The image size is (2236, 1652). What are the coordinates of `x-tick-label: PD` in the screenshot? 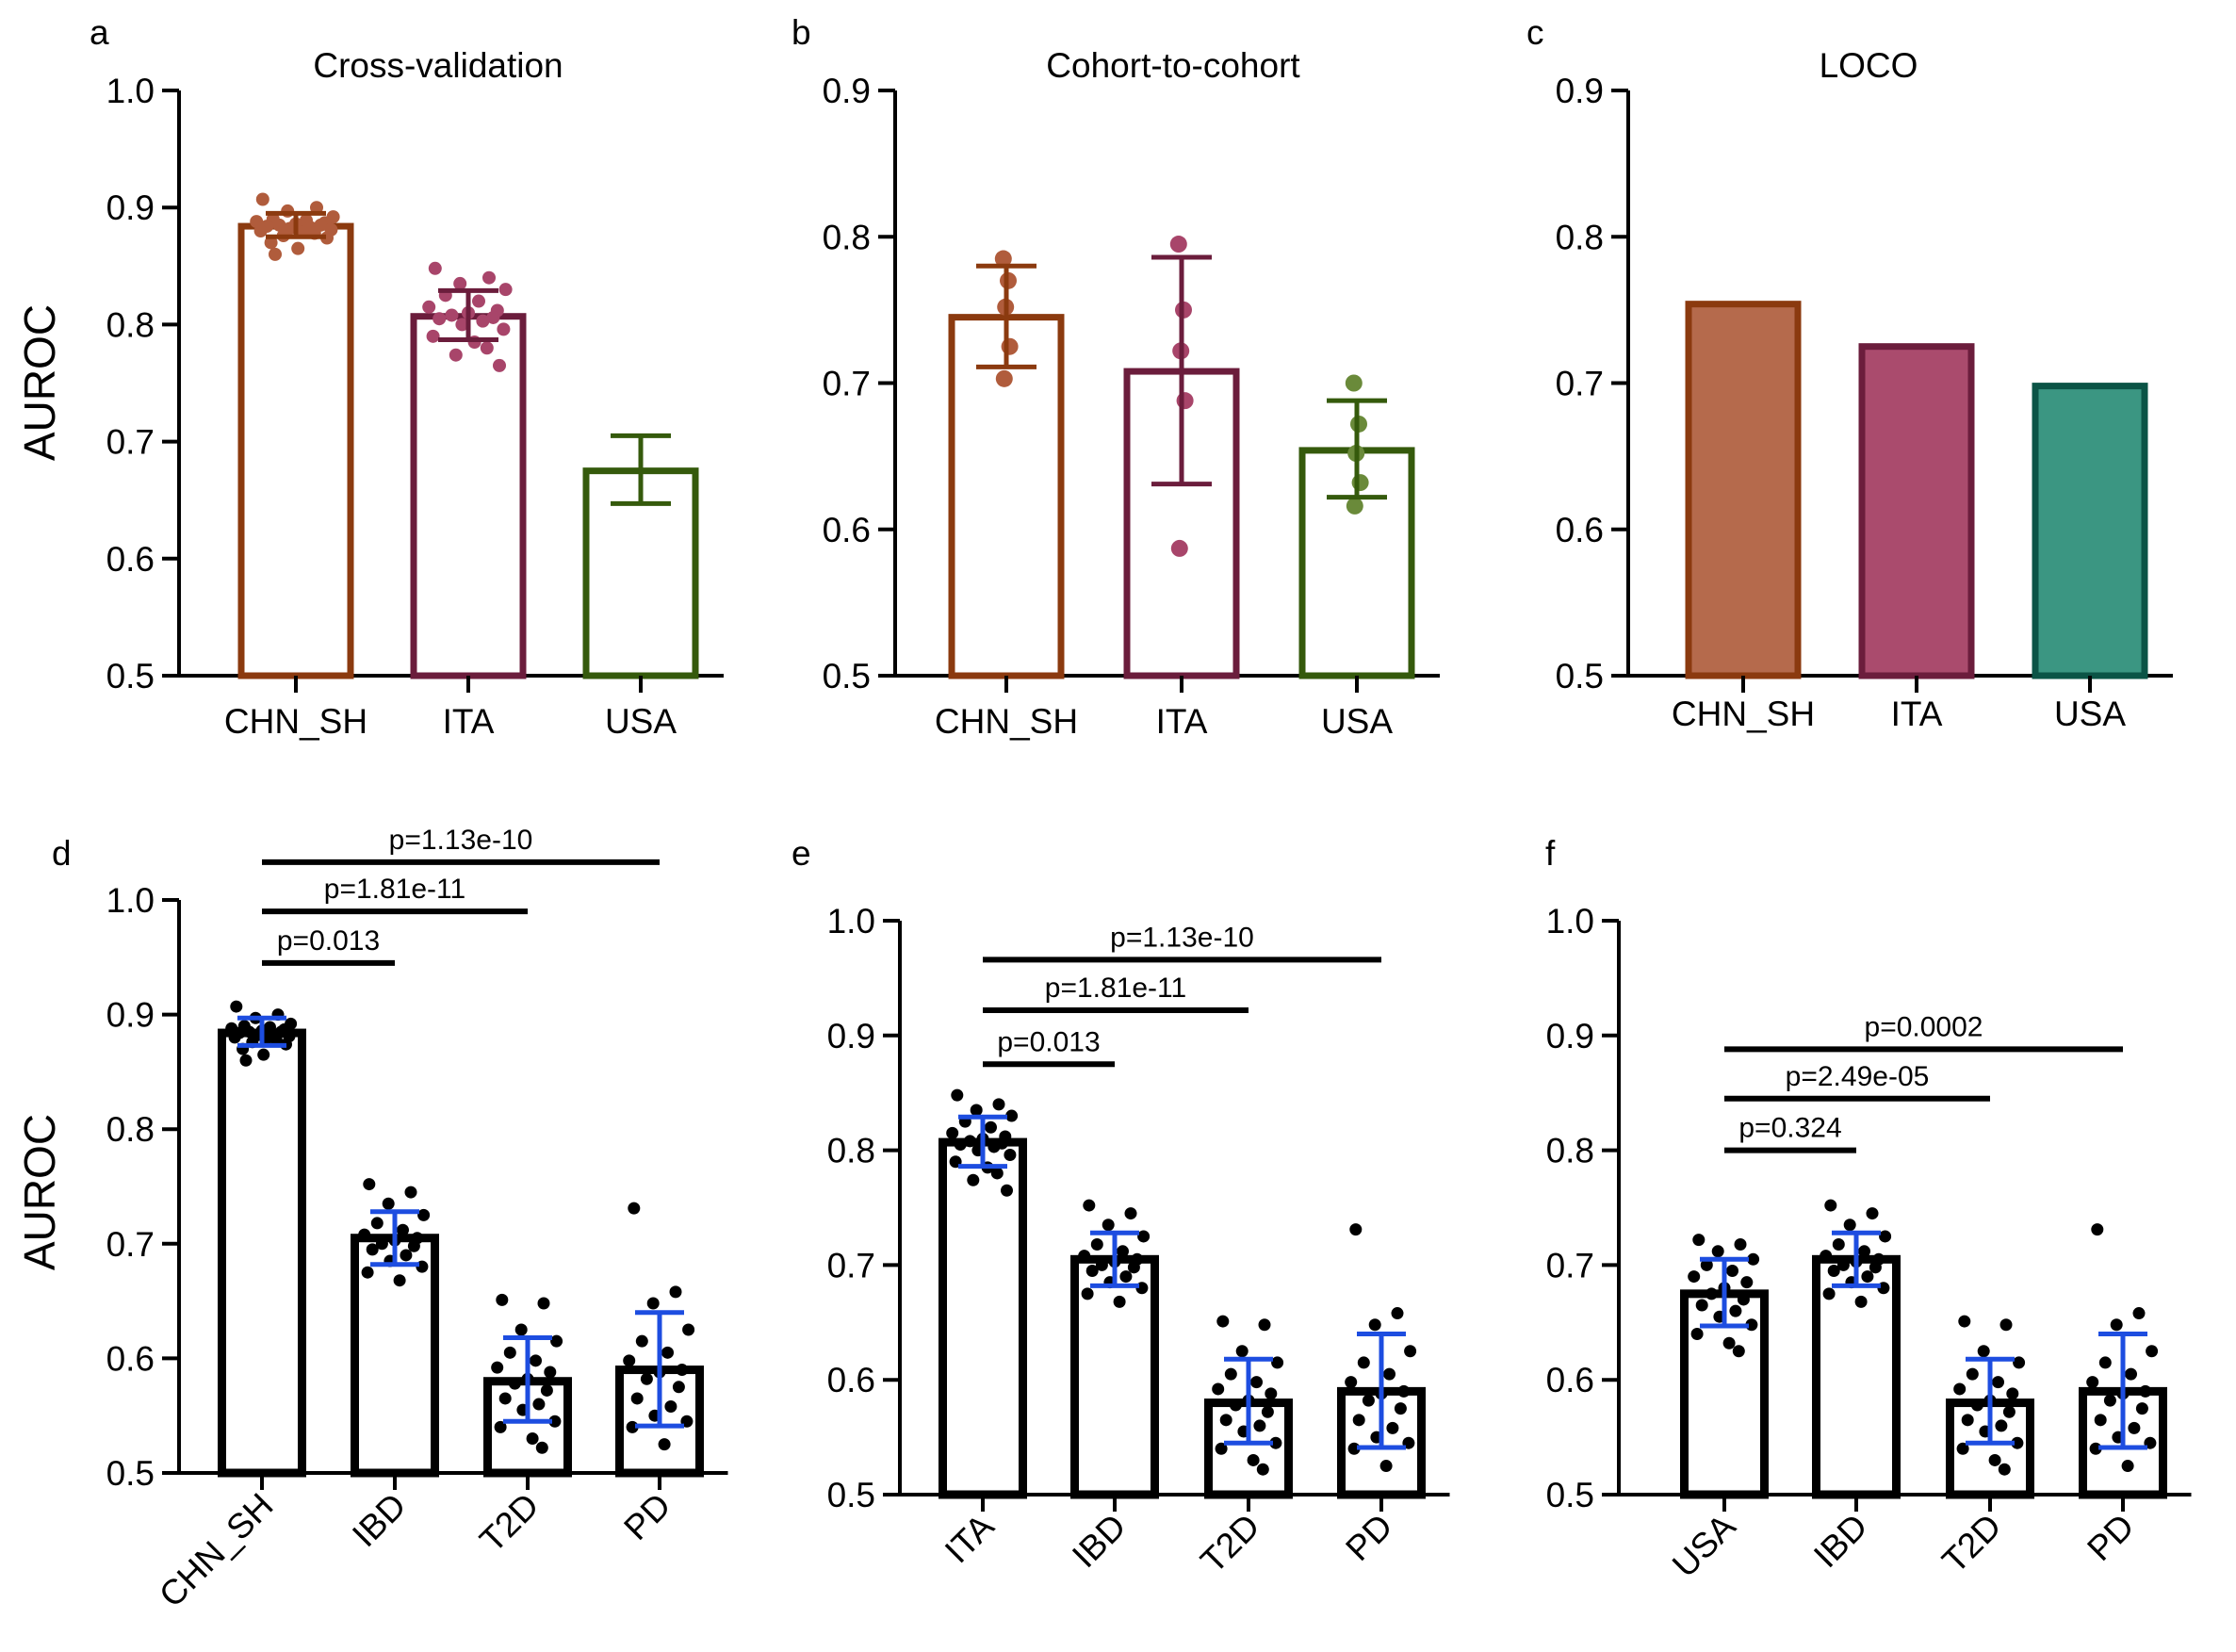 It's located at (1368, 1538).